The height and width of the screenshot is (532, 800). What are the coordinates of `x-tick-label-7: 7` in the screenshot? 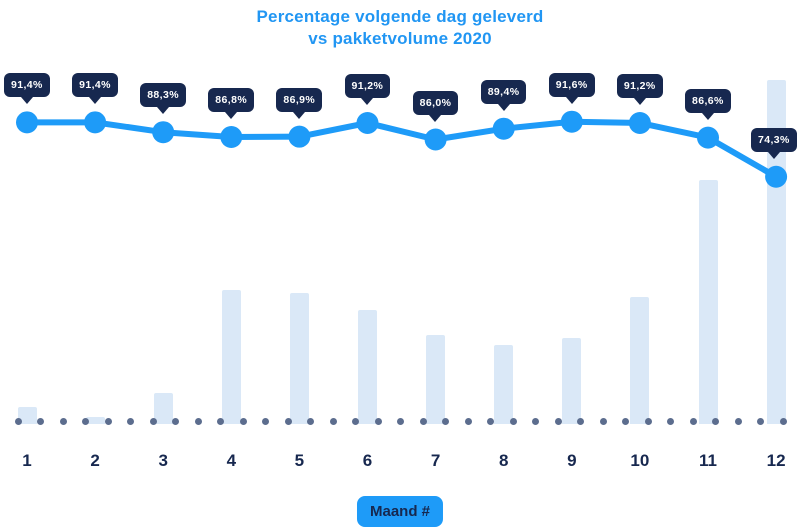 It's located at (435, 460).